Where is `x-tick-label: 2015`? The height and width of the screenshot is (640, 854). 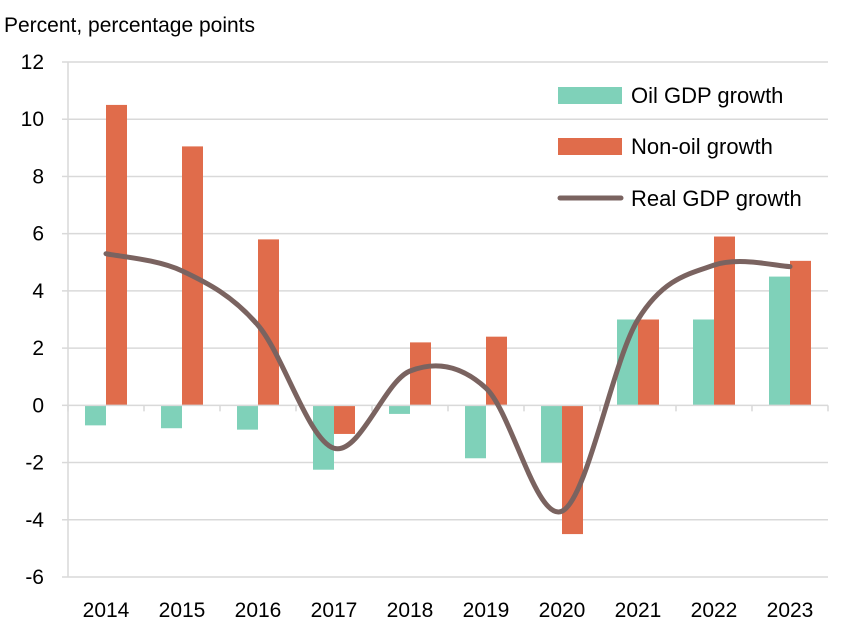
x-tick-label: 2015 is located at coordinates (182, 610).